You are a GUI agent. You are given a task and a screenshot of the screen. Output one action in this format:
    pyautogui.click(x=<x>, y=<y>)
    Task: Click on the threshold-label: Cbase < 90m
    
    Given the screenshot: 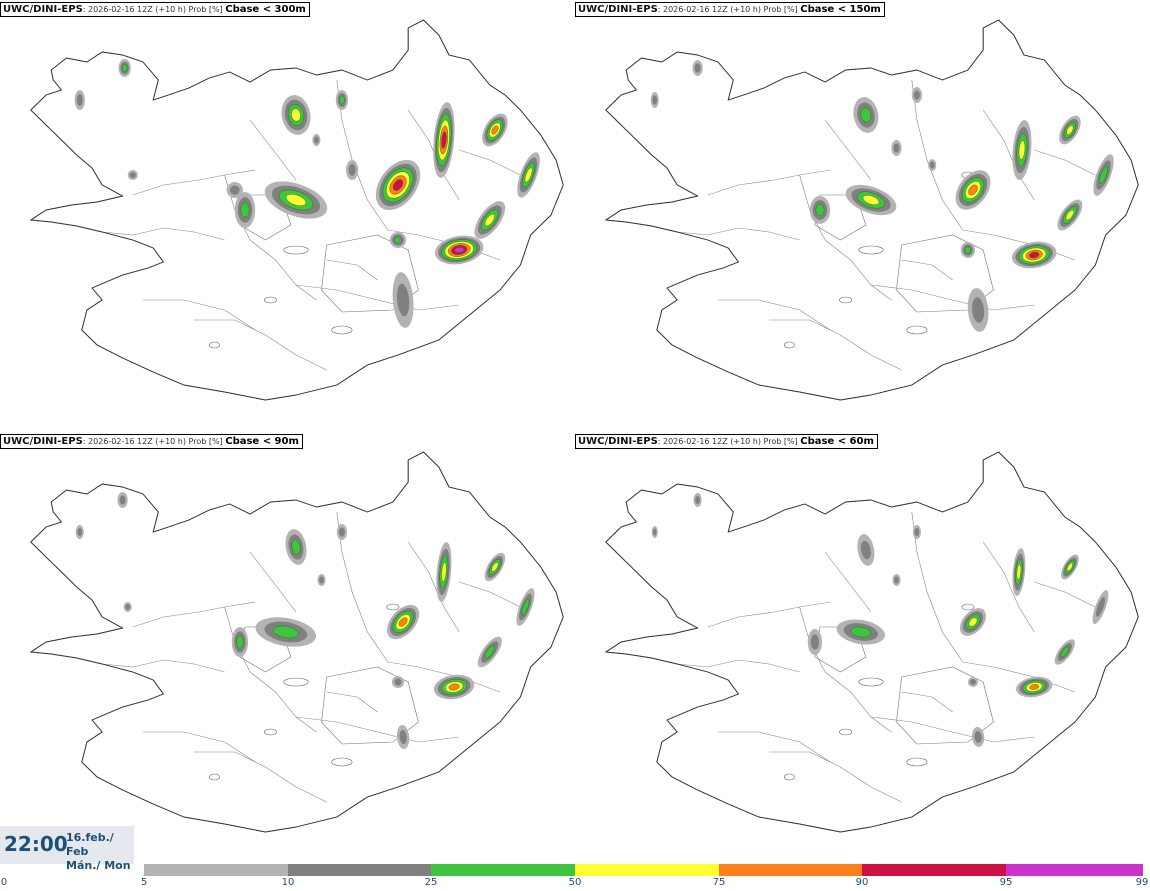 What is the action you would take?
    pyautogui.click(x=262, y=441)
    